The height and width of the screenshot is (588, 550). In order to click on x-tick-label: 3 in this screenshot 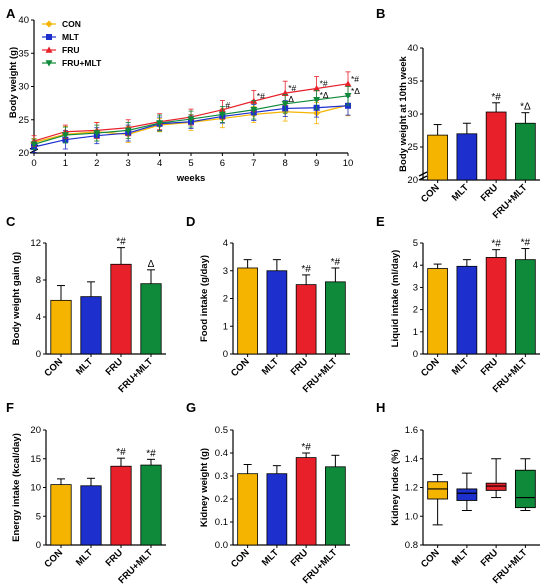, I will do `click(128, 163)`.